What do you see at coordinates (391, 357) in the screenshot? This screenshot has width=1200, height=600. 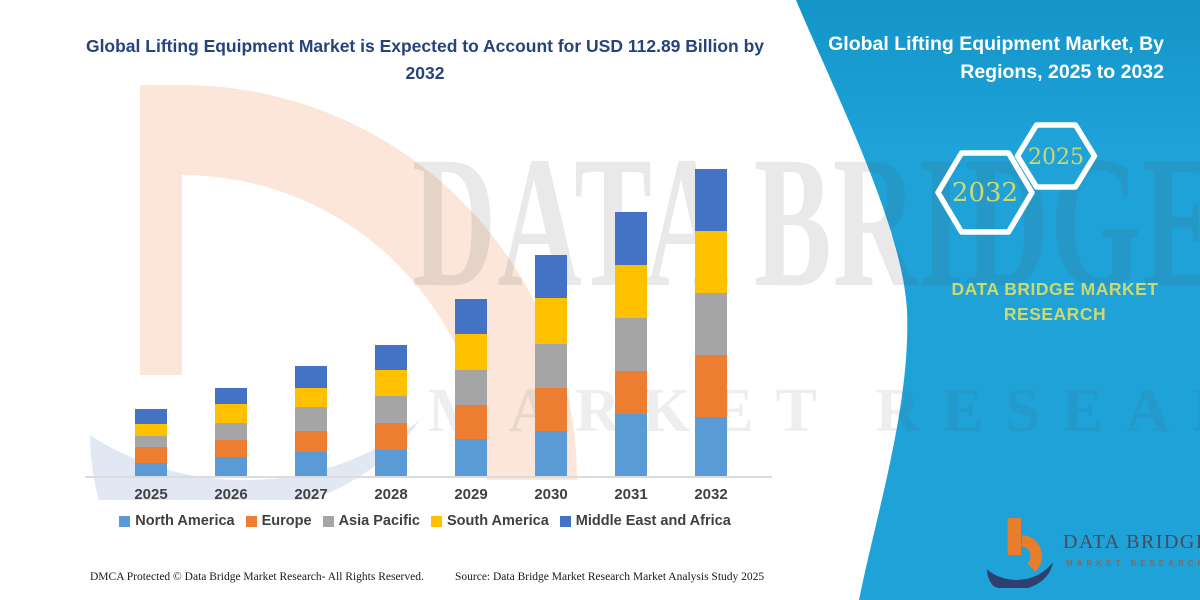 I see `bar-2028-segment-middle-east-and-africa` at bounding box center [391, 357].